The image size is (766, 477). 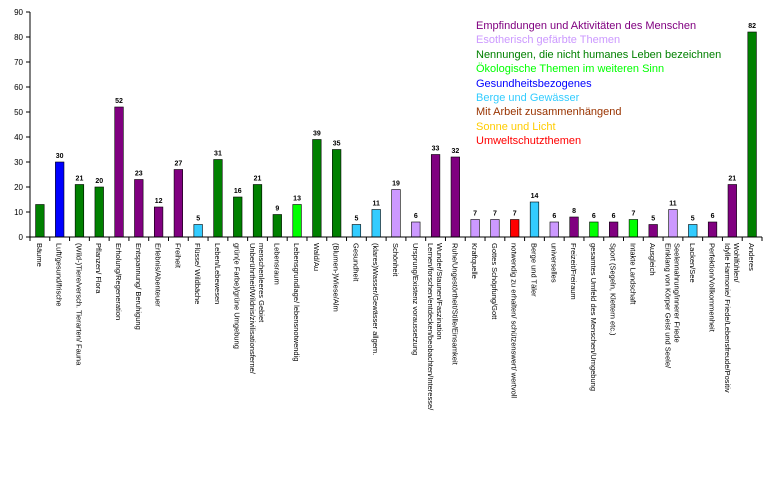 What do you see at coordinates (18, 62) in the screenshot?
I see `y-tick-label: 70` at bounding box center [18, 62].